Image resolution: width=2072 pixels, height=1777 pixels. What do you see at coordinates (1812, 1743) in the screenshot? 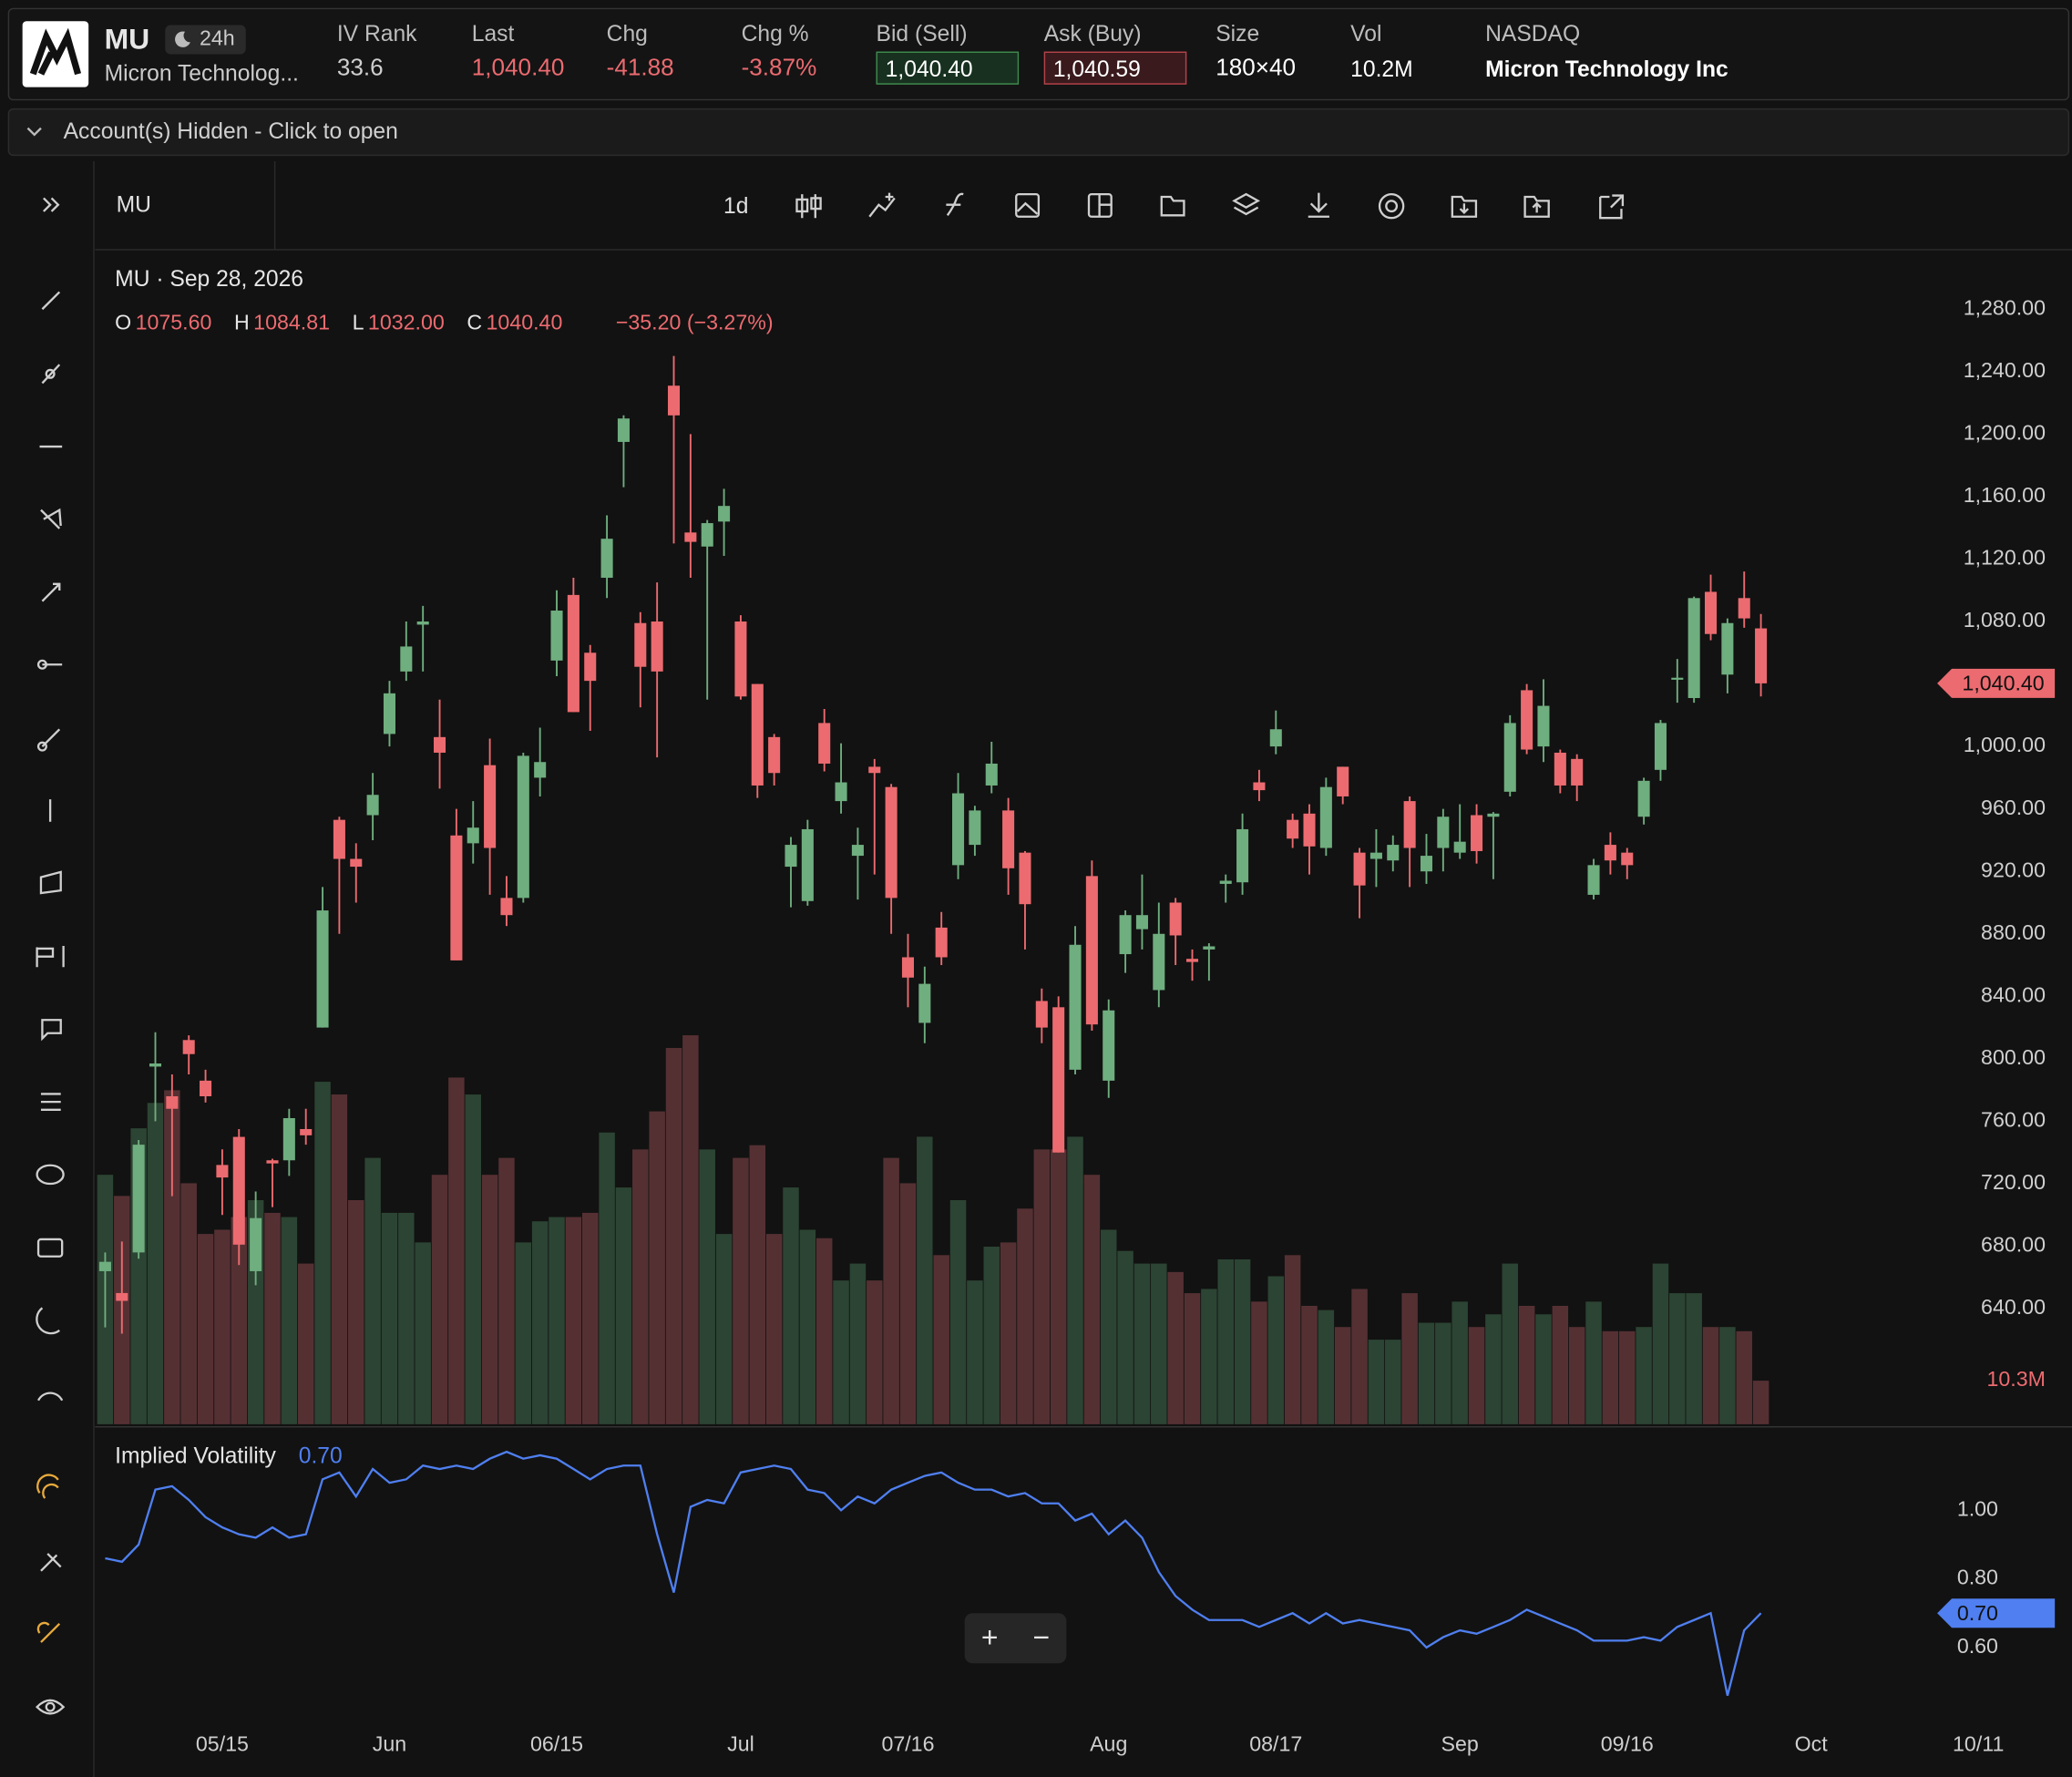
I see `x-tick-label: Oct` at bounding box center [1812, 1743].